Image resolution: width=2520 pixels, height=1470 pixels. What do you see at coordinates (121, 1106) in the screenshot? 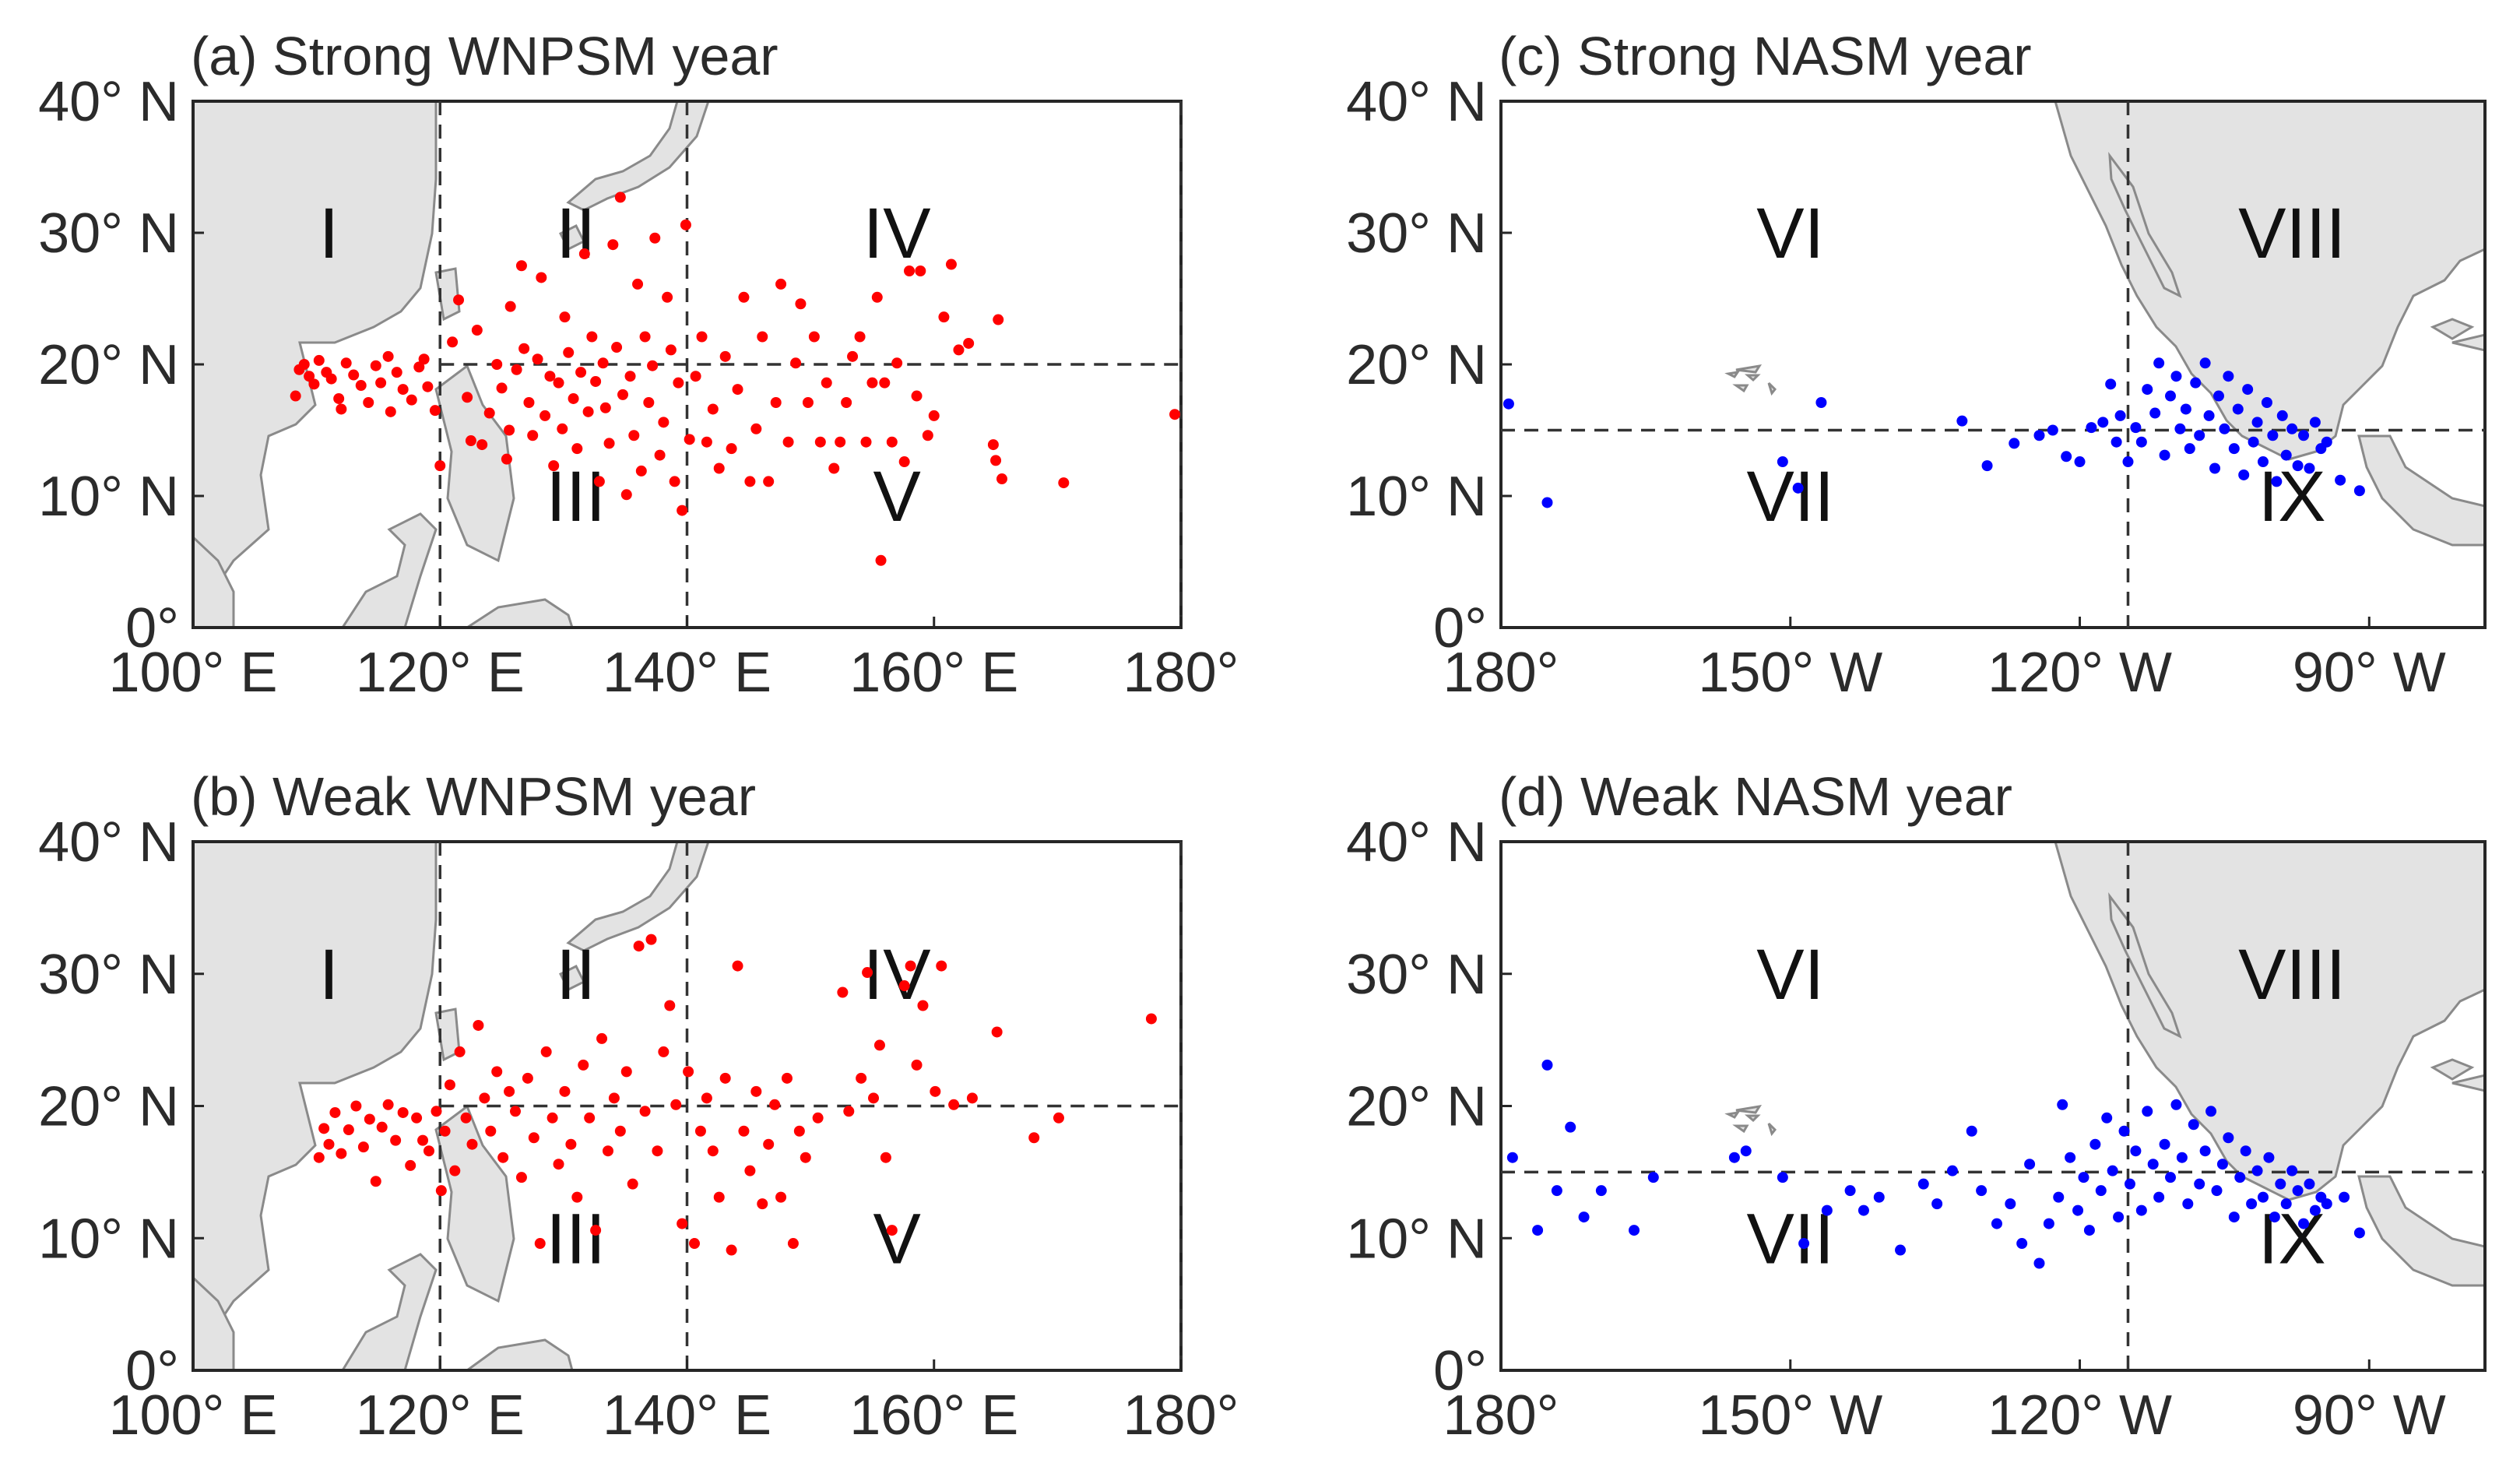
I see `panel-b-yticks: 0° 10° N 20° N 30° N 40° N` at bounding box center [121, 1106].